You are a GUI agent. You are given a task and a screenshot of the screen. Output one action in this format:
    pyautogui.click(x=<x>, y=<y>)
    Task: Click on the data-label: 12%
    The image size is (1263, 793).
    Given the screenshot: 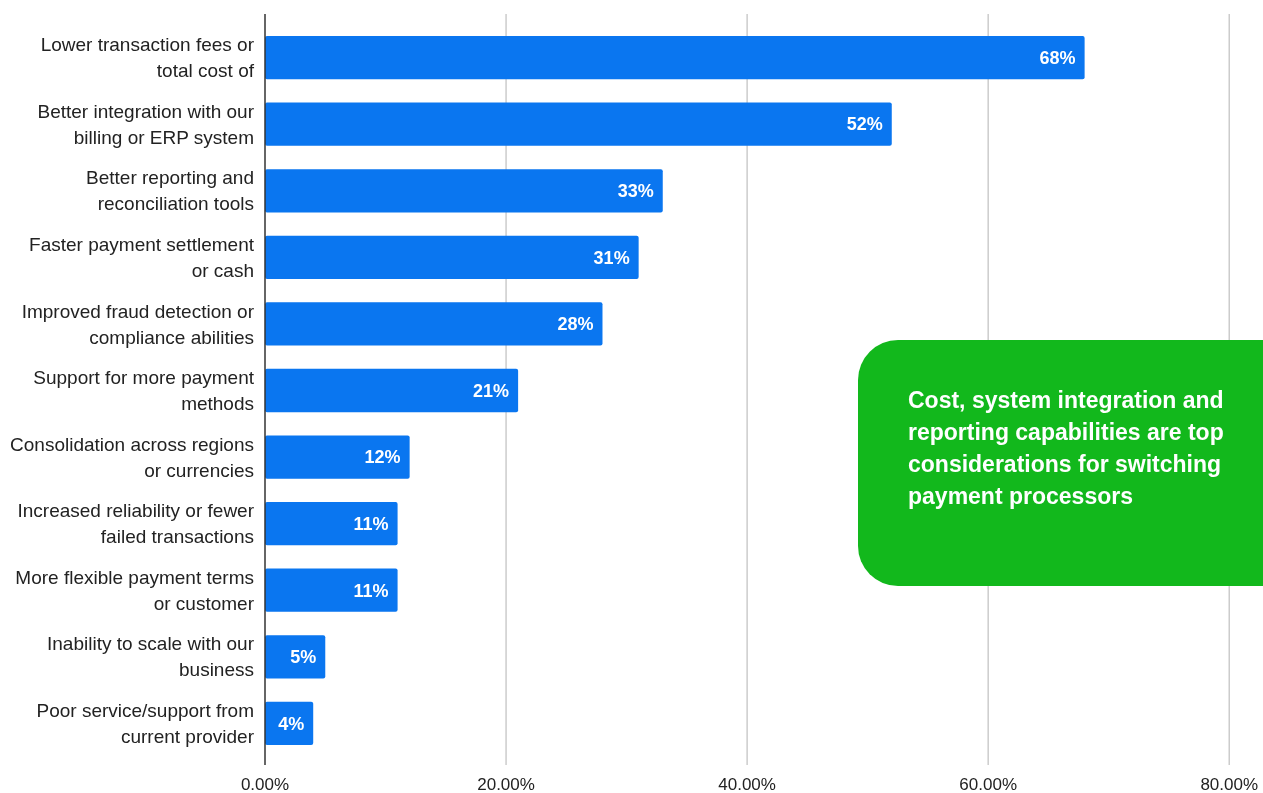 What is the action you would take?
    pyautogui.click(x=382, y=457)
    